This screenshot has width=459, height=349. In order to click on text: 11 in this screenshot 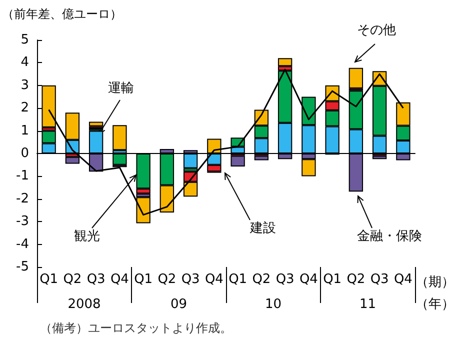, I will do `click(367, 304)`.